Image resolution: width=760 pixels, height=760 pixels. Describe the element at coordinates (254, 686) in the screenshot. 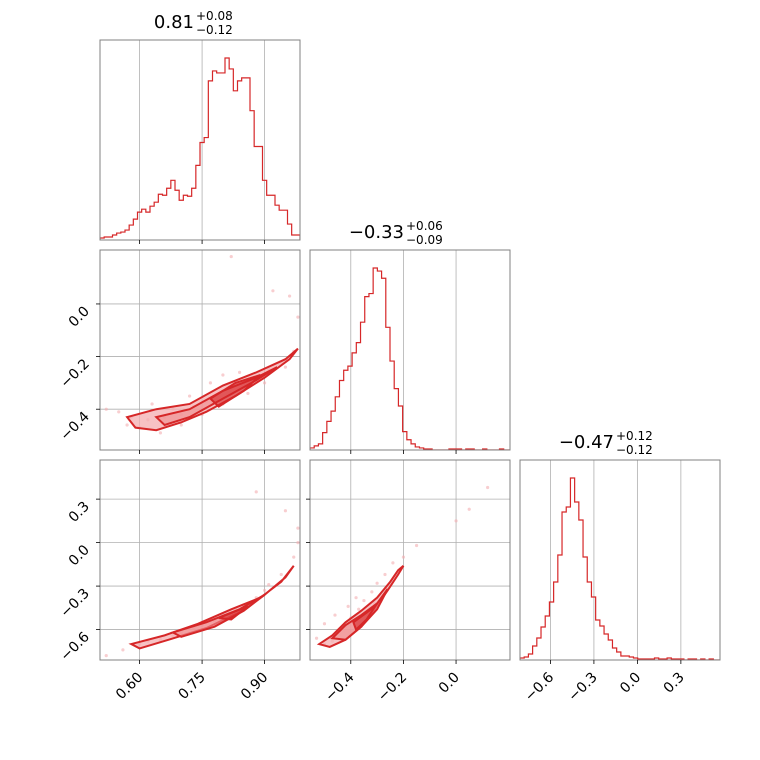

I see `x-tick-label: 0.90` at that location.